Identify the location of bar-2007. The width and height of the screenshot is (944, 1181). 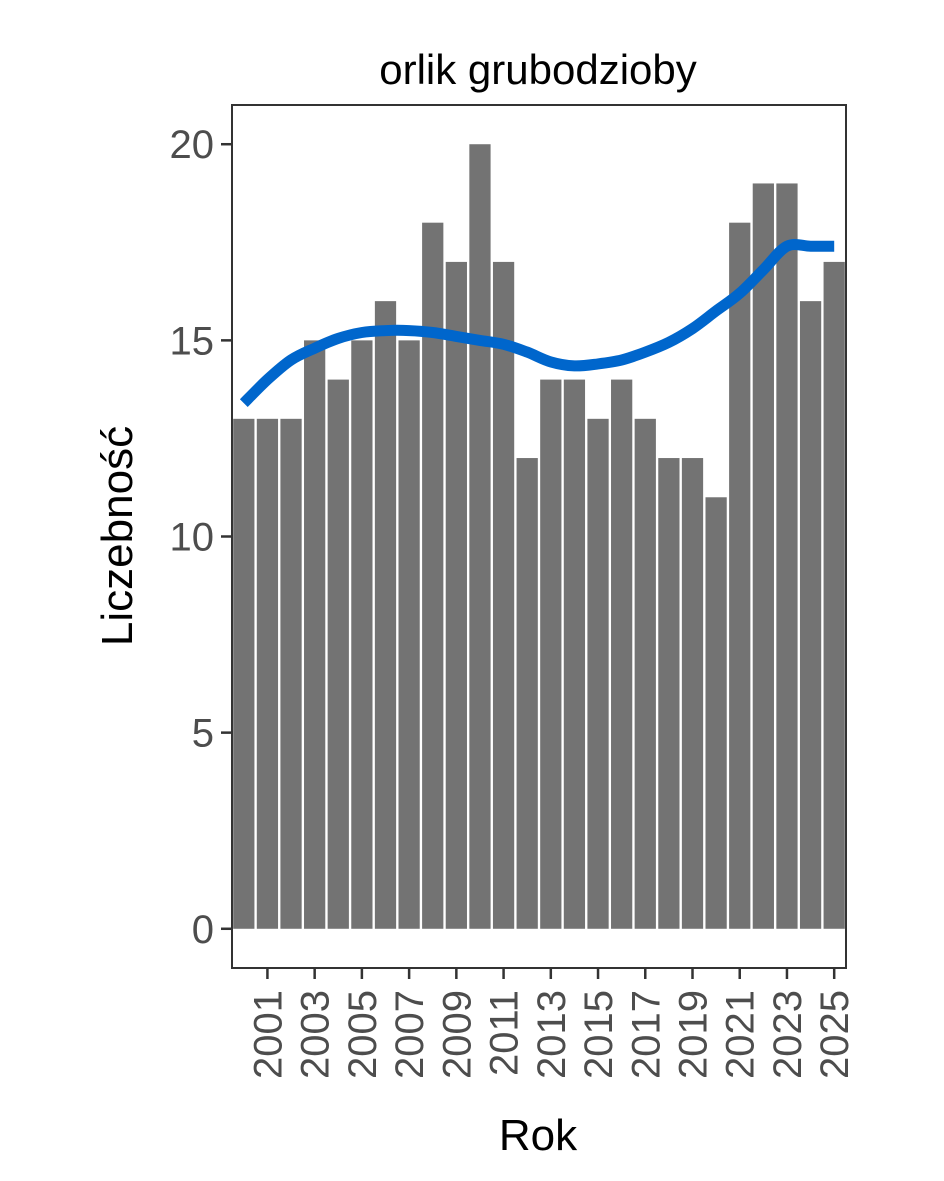
(409, 634).